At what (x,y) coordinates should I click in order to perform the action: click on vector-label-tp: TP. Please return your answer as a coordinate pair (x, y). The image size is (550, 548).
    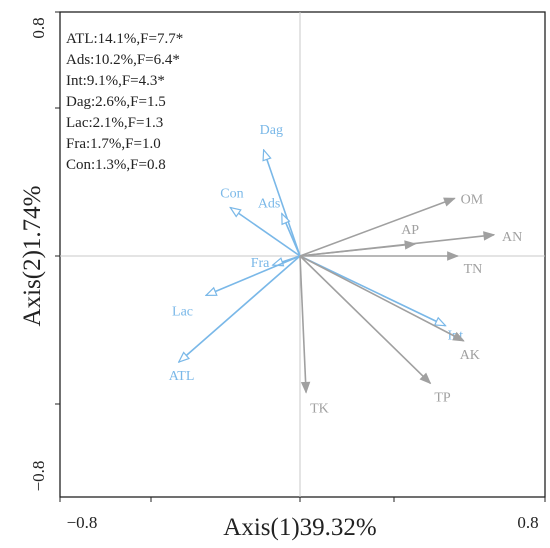
    Looking at the image, I should click on (442, 397).